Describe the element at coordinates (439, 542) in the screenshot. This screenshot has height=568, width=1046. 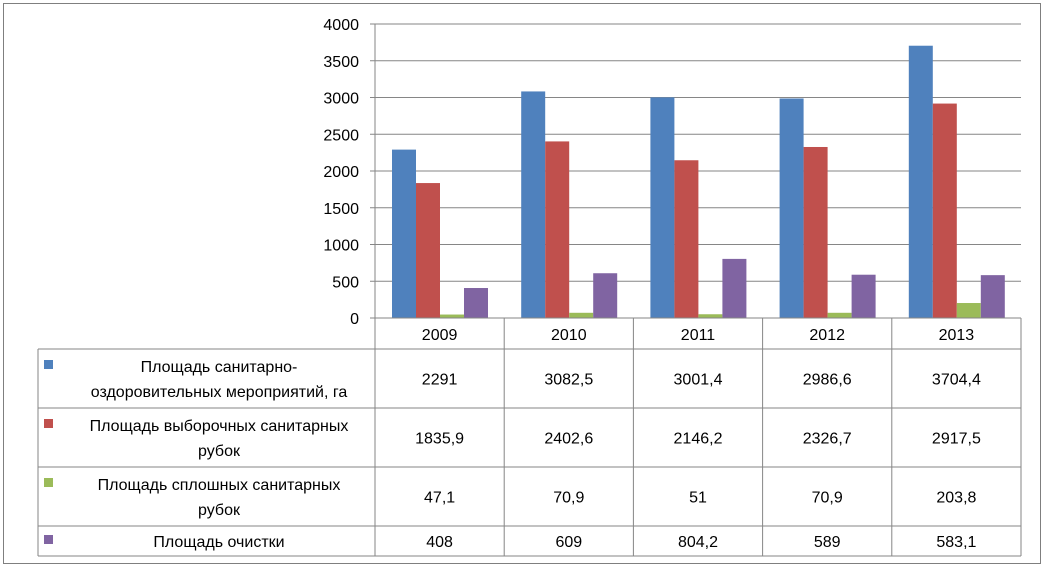
I see `table-cell-value: 408` at that location.